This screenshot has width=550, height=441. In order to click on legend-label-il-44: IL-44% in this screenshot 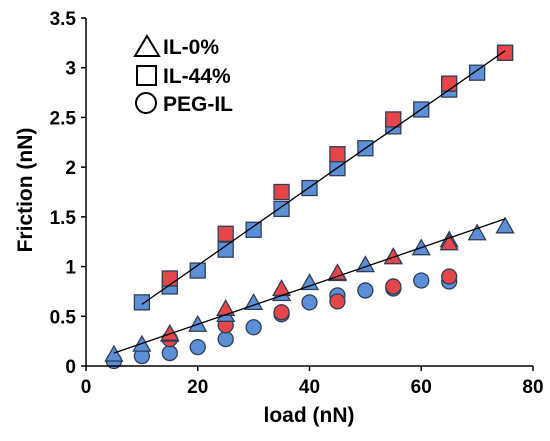, I will do `click(197, 76)`.